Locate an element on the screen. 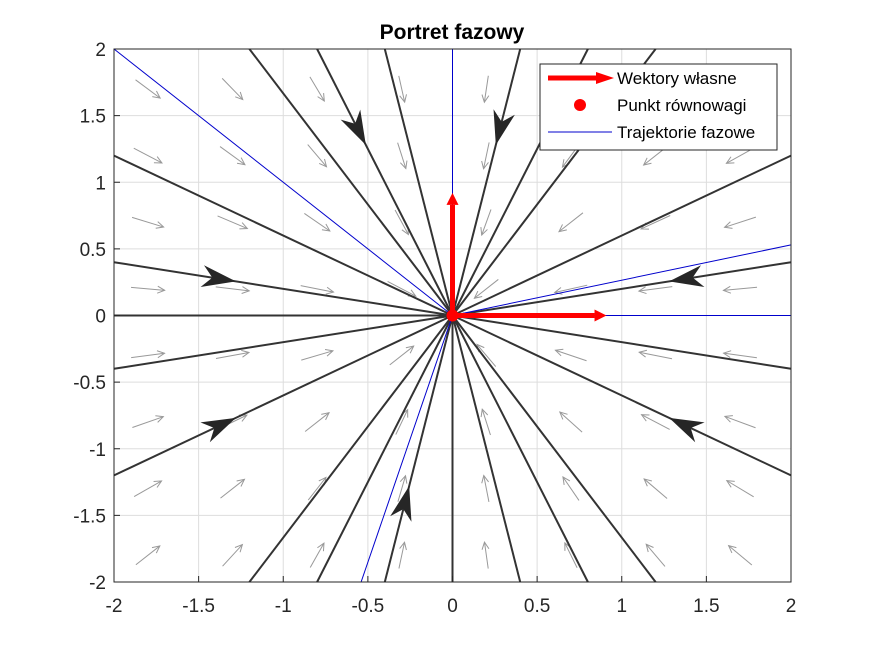 This screenshot has width=875, height=656. legend-item-trajectories: Trajektorie fazowe is located at coordinates (651, 132).